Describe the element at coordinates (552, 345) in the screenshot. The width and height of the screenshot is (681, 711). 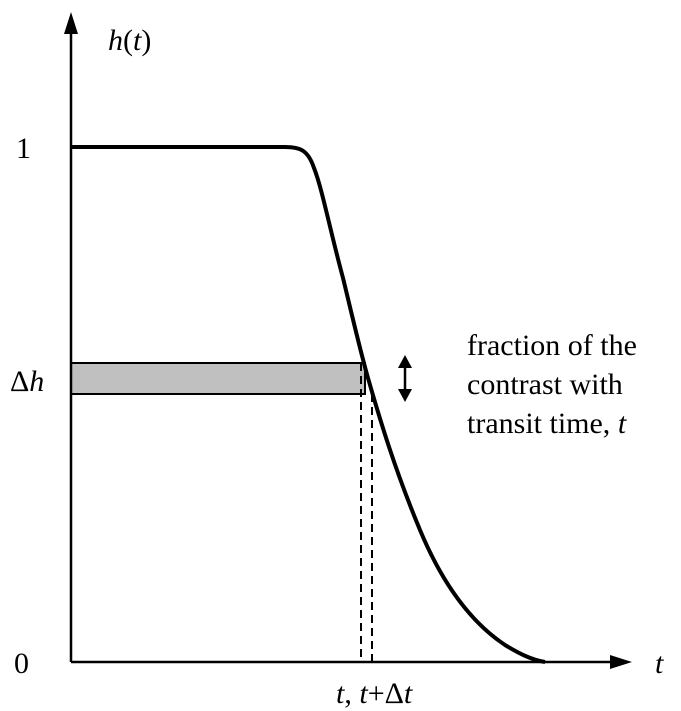
I see `annotation-line-1: fraction of the` at that location.